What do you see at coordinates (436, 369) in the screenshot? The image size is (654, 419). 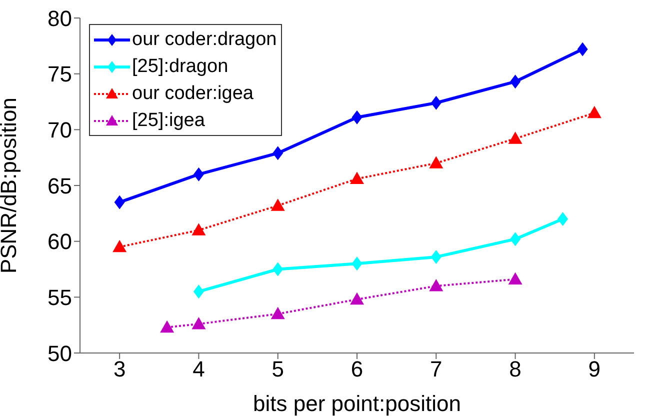 I see `x-tick-label: 7` at bounding box center [436, 369].